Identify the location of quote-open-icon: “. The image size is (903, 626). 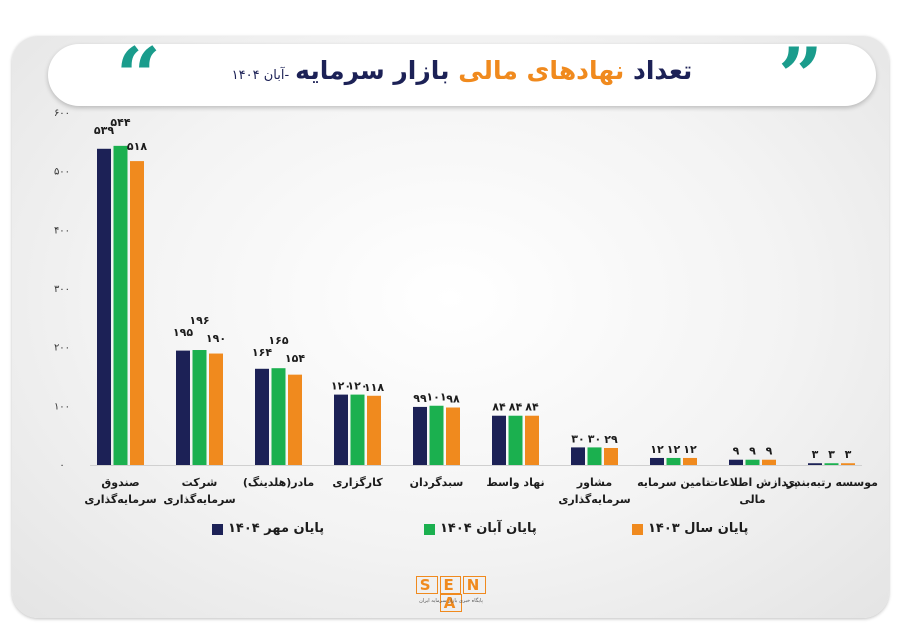
(138, 76).